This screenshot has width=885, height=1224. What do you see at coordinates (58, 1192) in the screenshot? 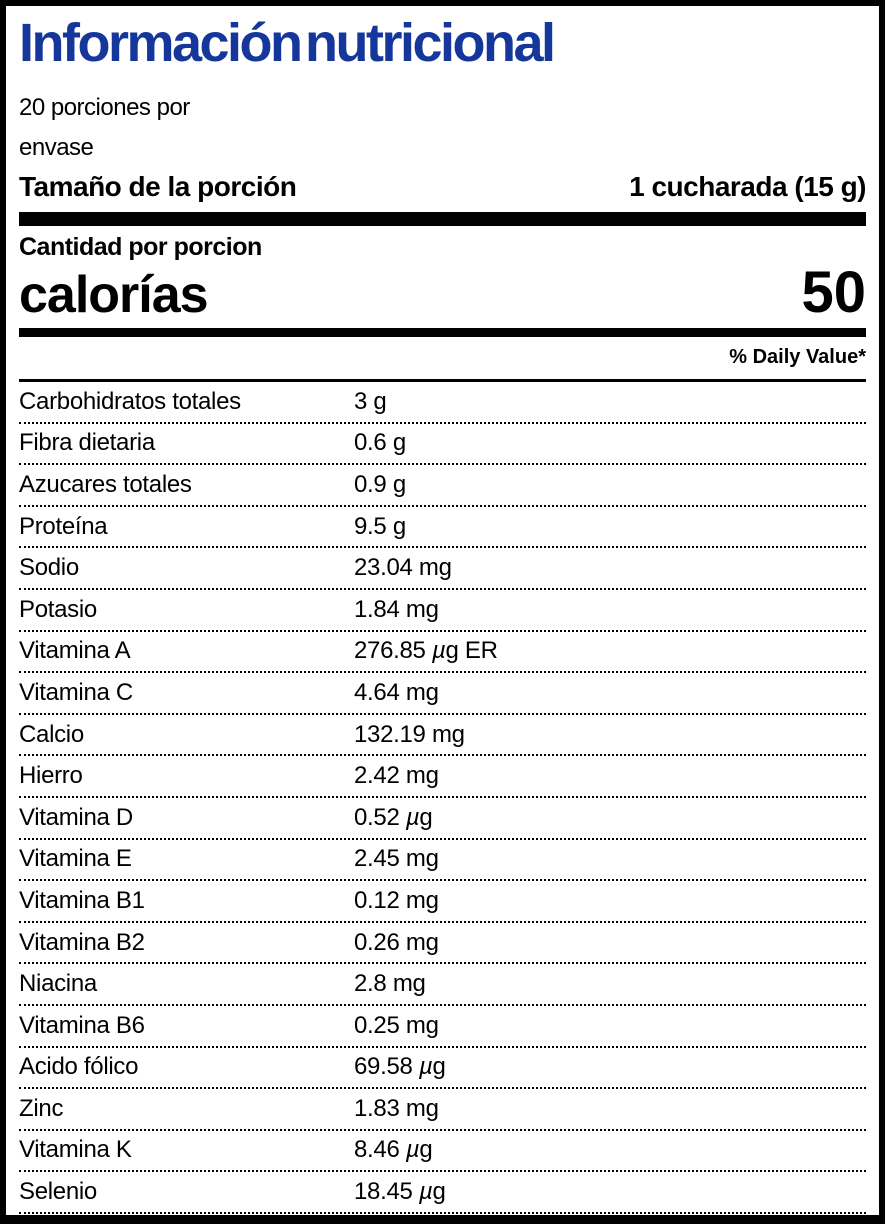
I see `nutrient-name: Selenio` at bounding box center [58, 1192].